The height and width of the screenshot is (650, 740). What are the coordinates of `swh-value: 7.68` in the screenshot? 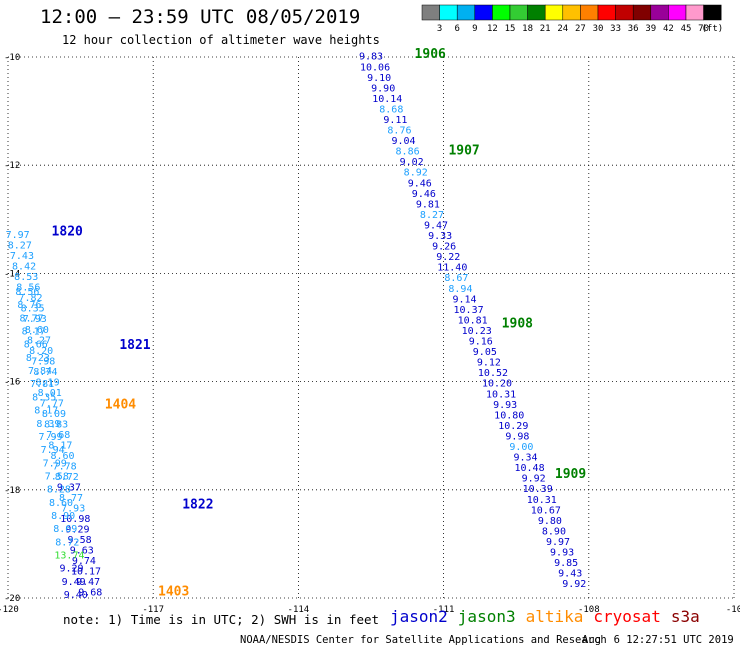 It's located at (58, 435).